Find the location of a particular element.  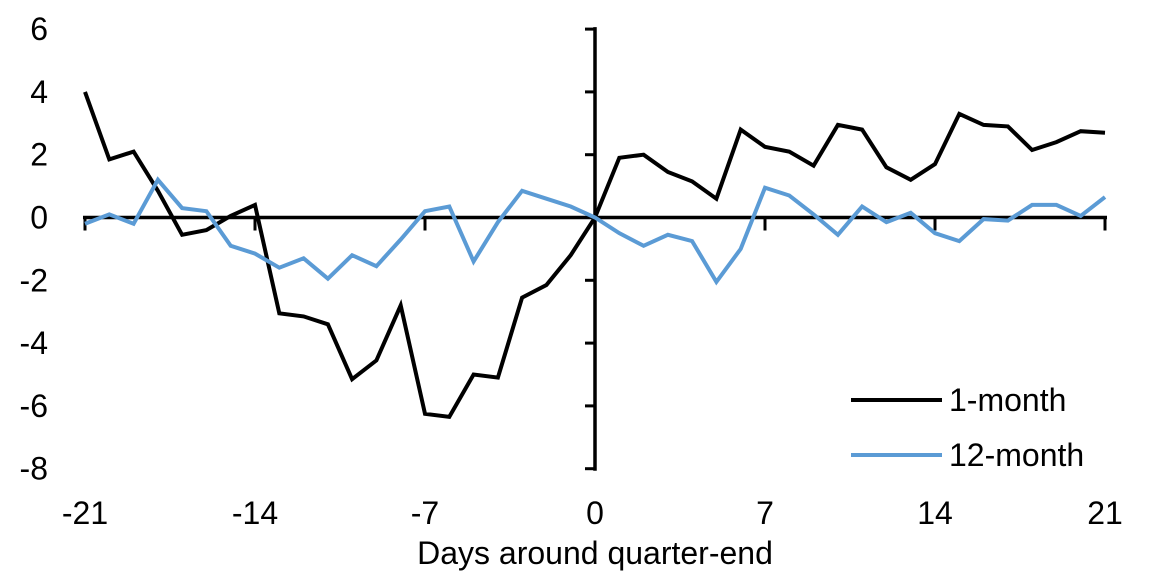

y-tick-label: -6 is located at coordinates (34, 406).